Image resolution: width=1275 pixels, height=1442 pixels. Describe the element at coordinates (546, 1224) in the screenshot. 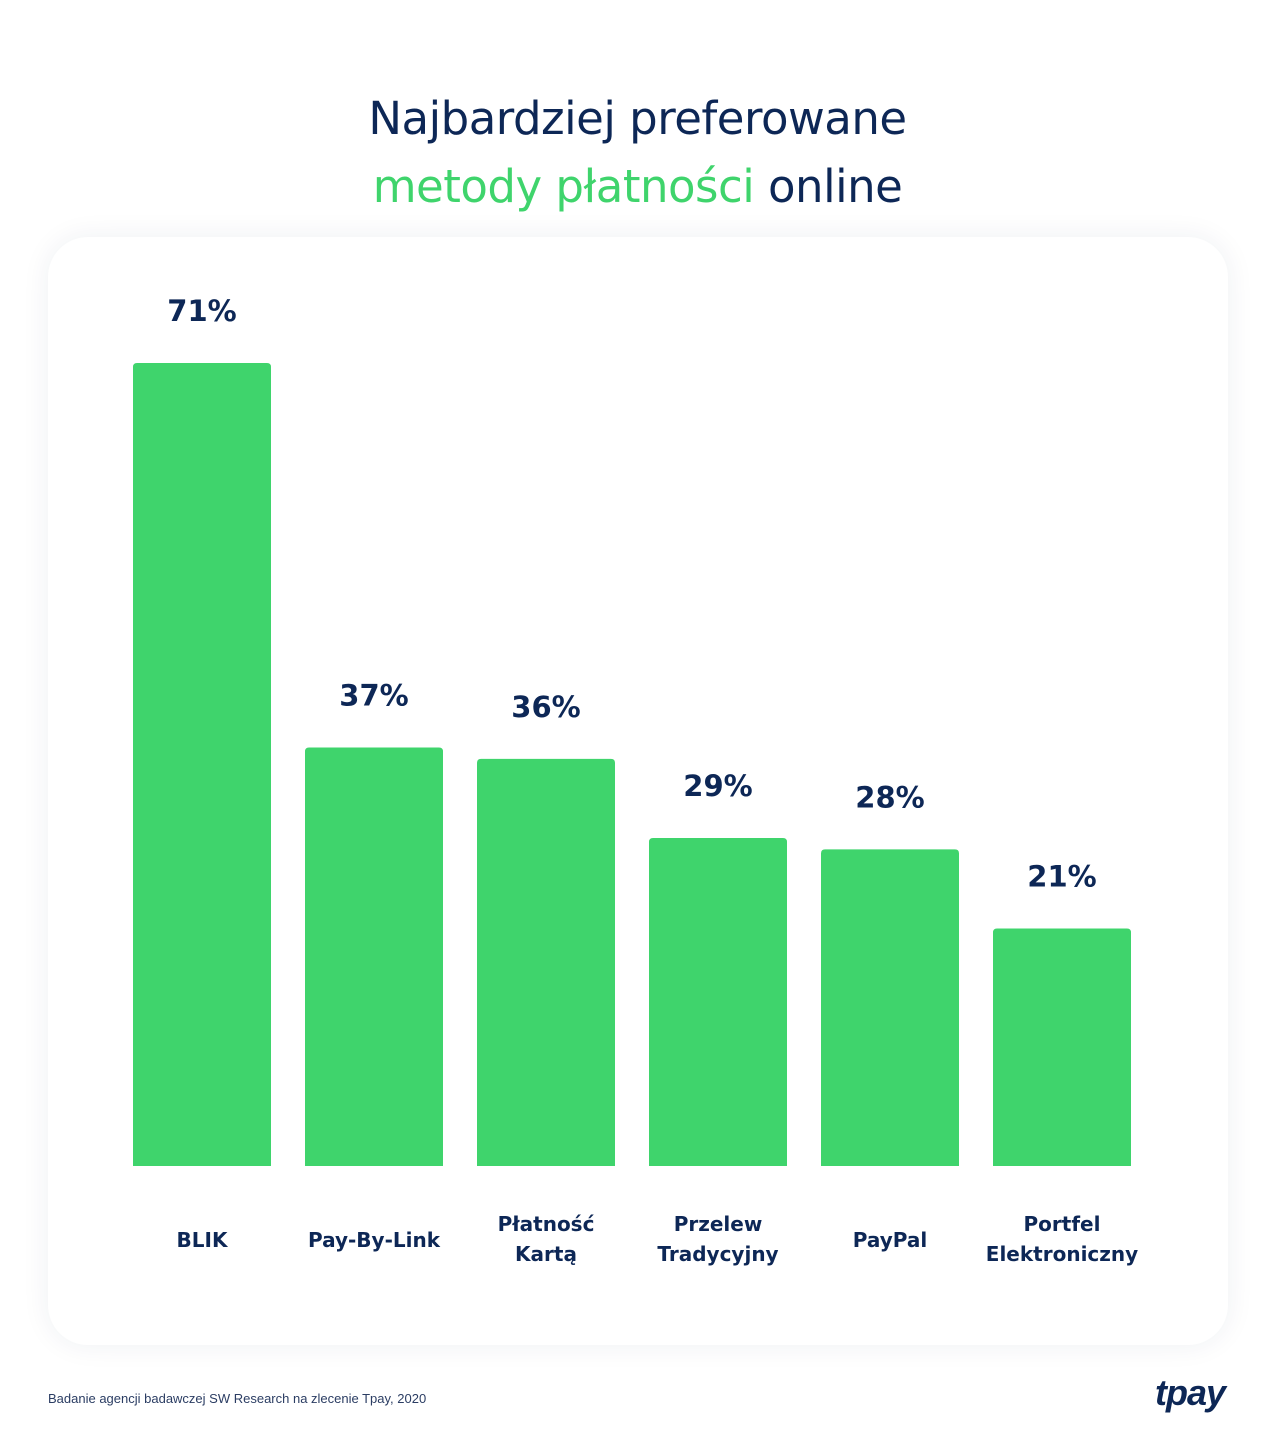

I see `category-label: Płatność` at that location.